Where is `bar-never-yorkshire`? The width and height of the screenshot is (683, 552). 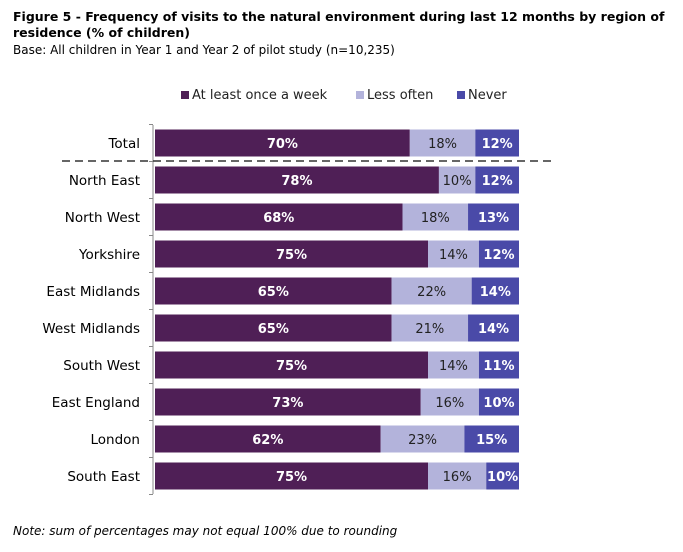 bar-never-yorkshire is located at coordinates (498, 254).